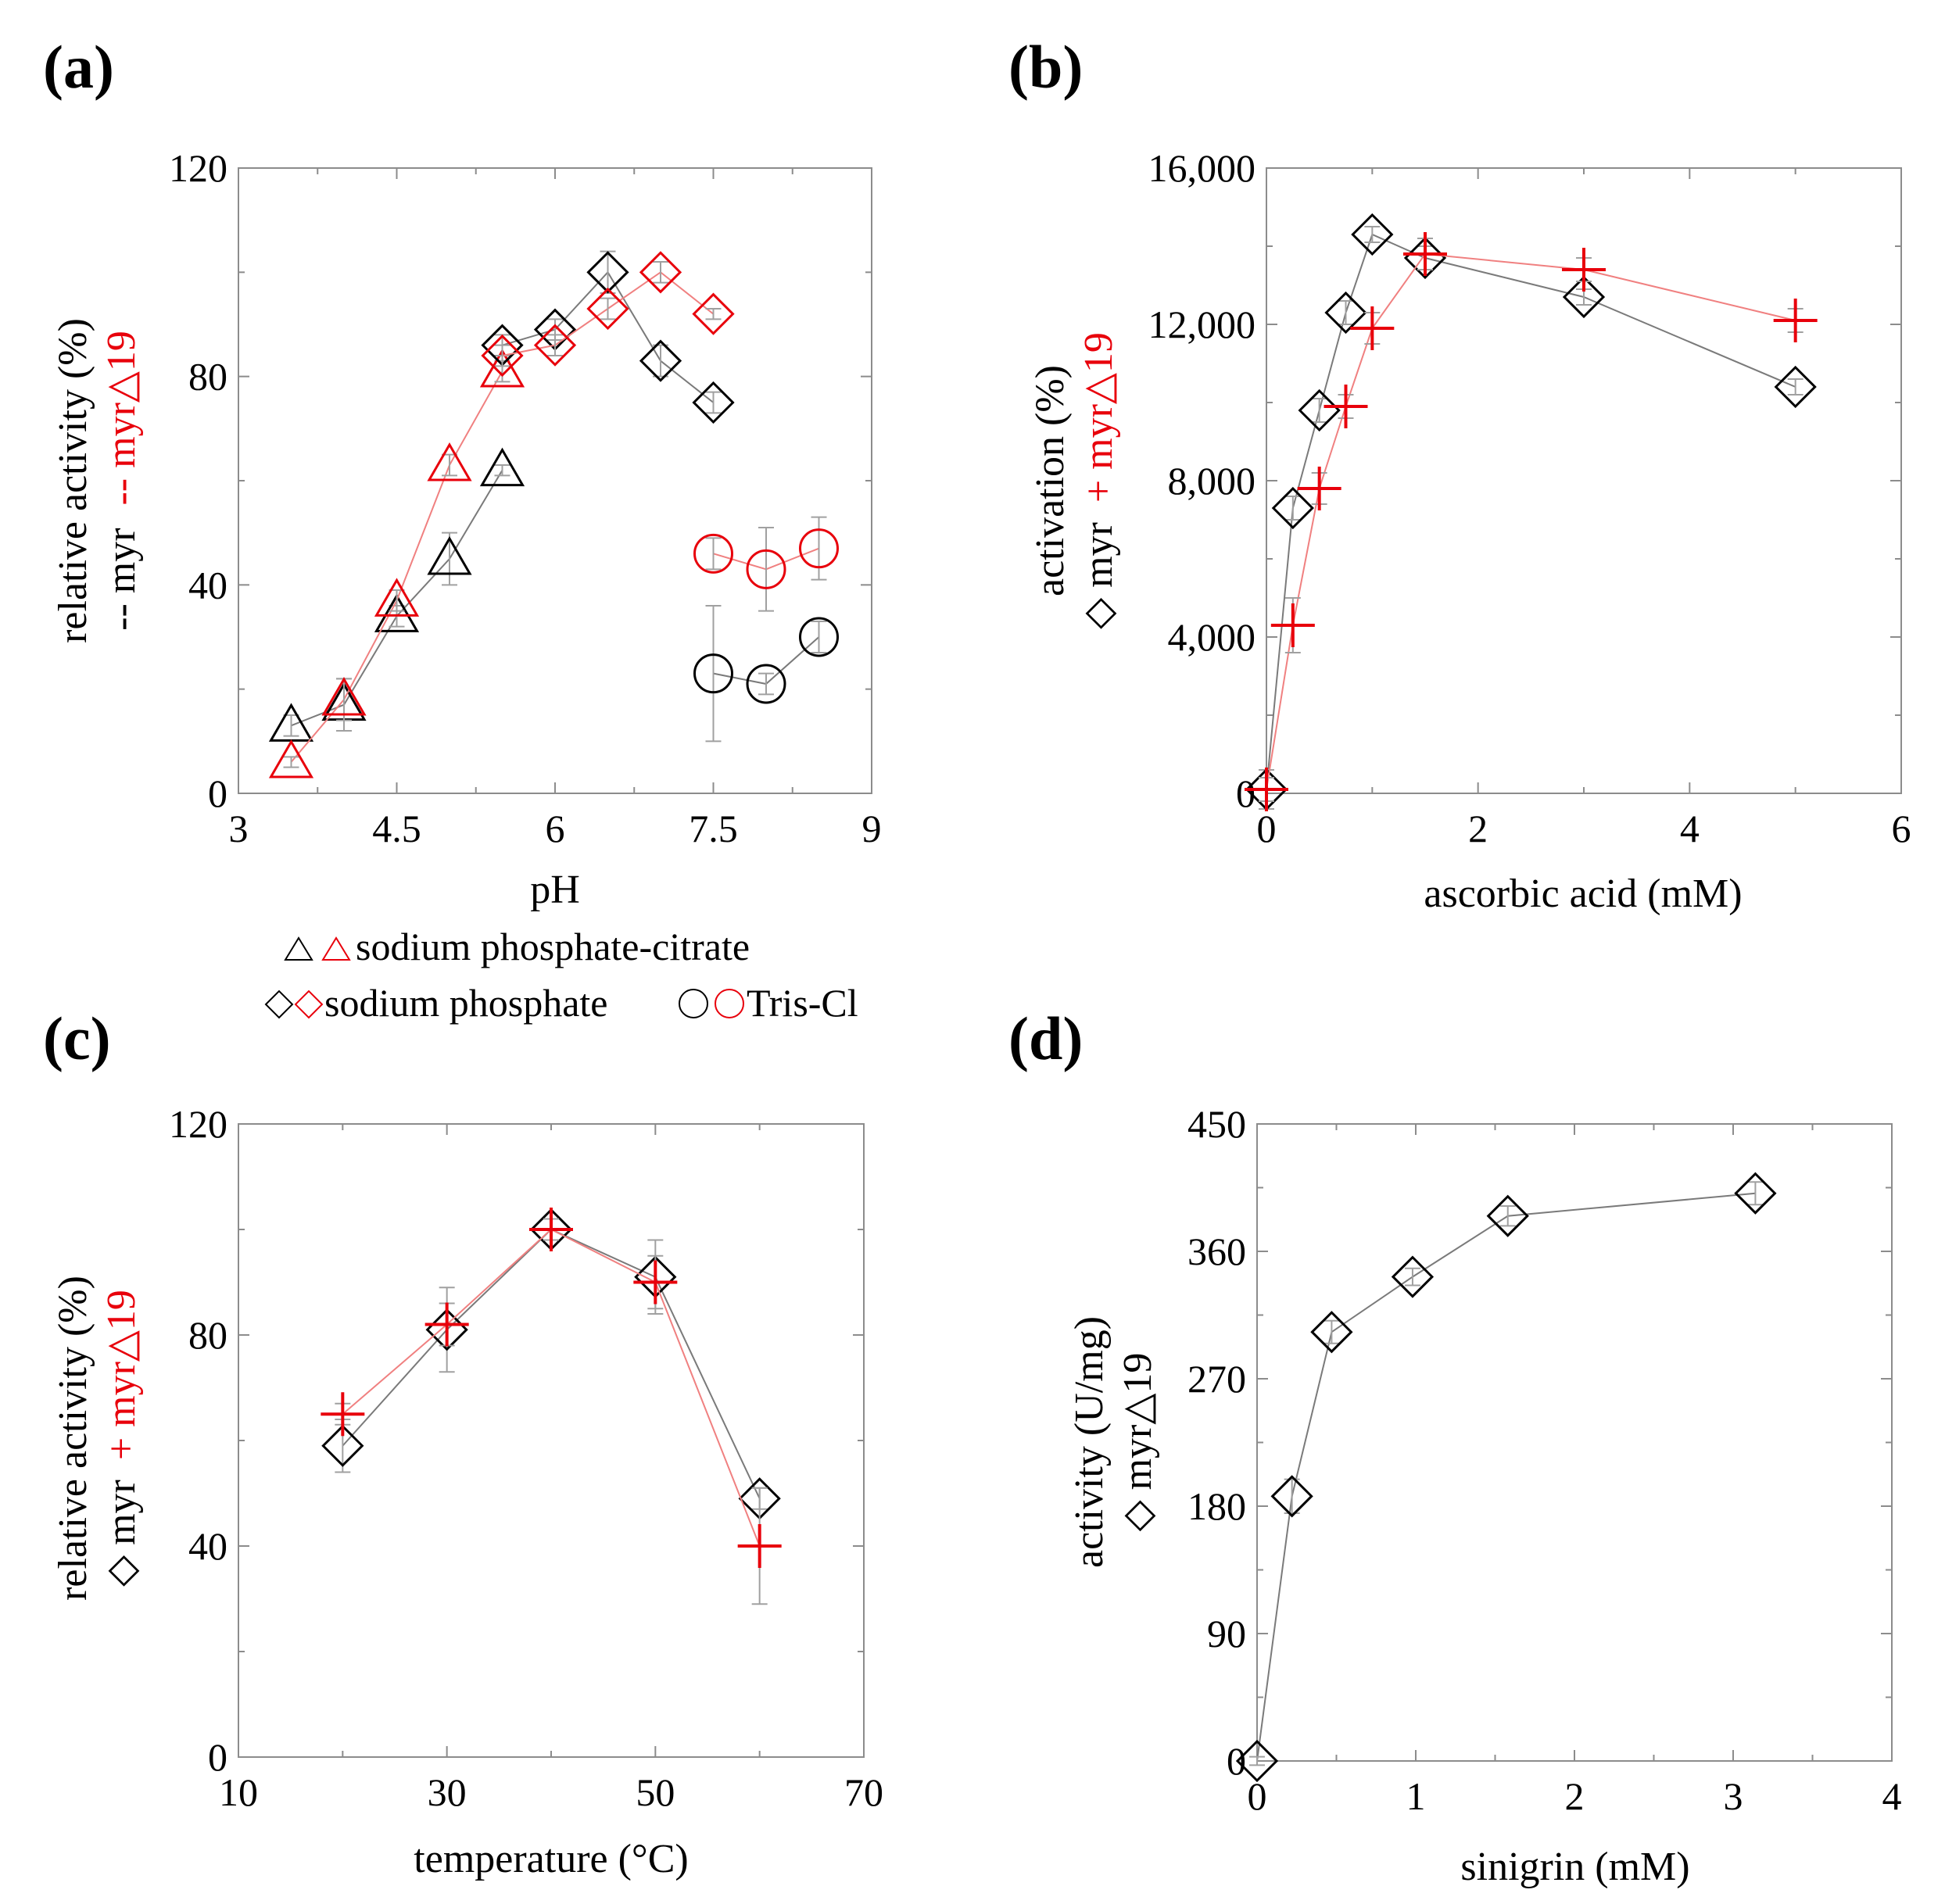  I want to click on plot-d, so click(1574, 1442).